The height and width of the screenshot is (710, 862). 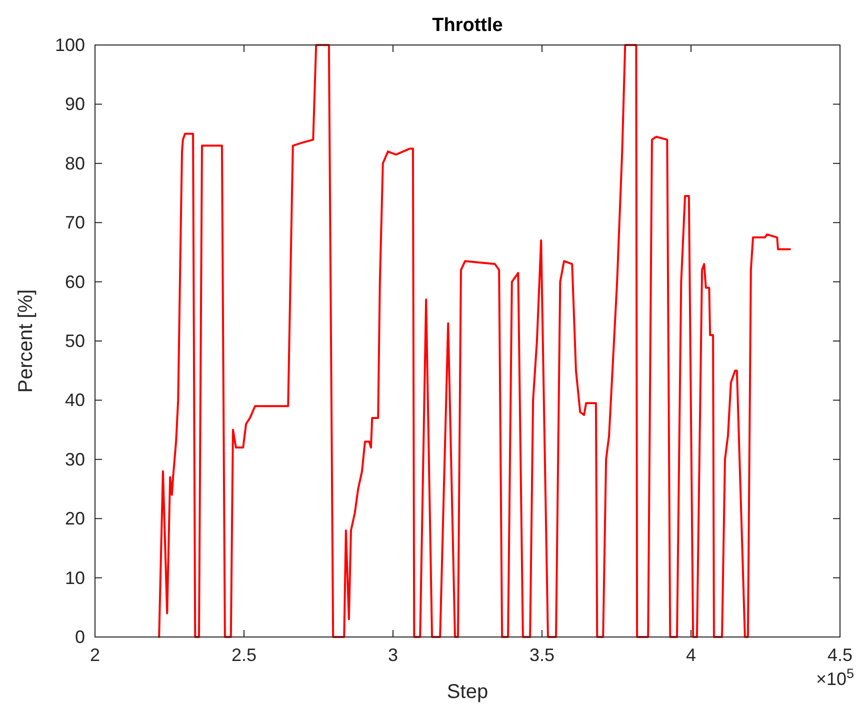 What do you see at coordinates (467, 692) in the screenshot?
I see `x-axis-title: Step` at bounding box center [467, 692].